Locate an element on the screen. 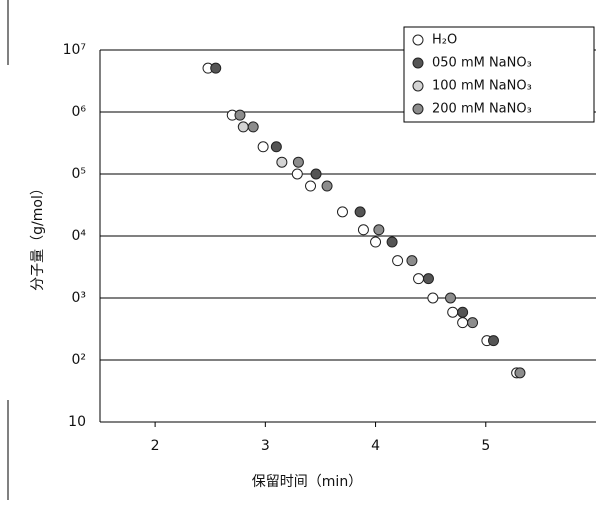  y-tick-label: 0⁶ is located at coordinates (78, 112).